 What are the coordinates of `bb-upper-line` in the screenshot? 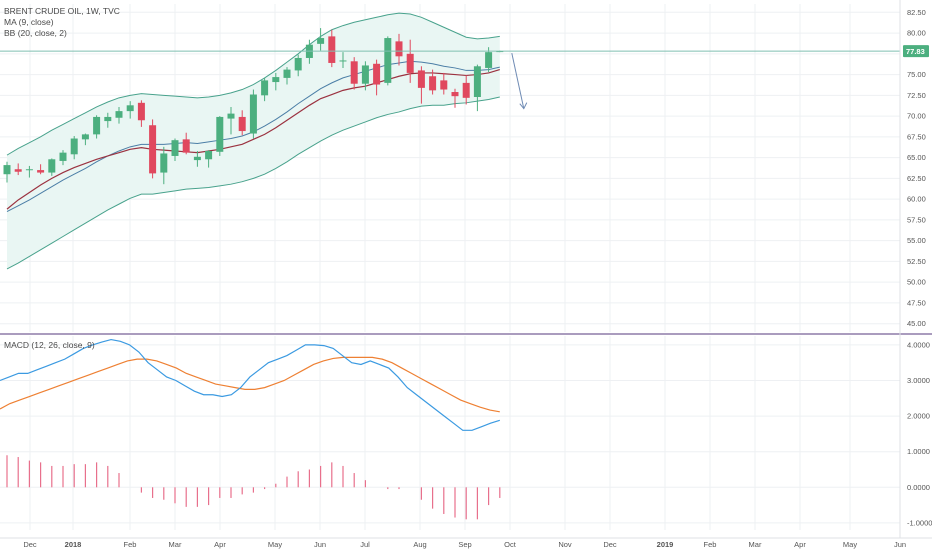 It's located at (253, 84).